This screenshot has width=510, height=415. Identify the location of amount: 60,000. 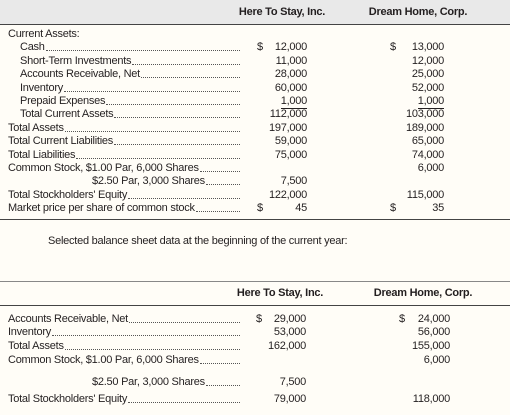
(290, 87).